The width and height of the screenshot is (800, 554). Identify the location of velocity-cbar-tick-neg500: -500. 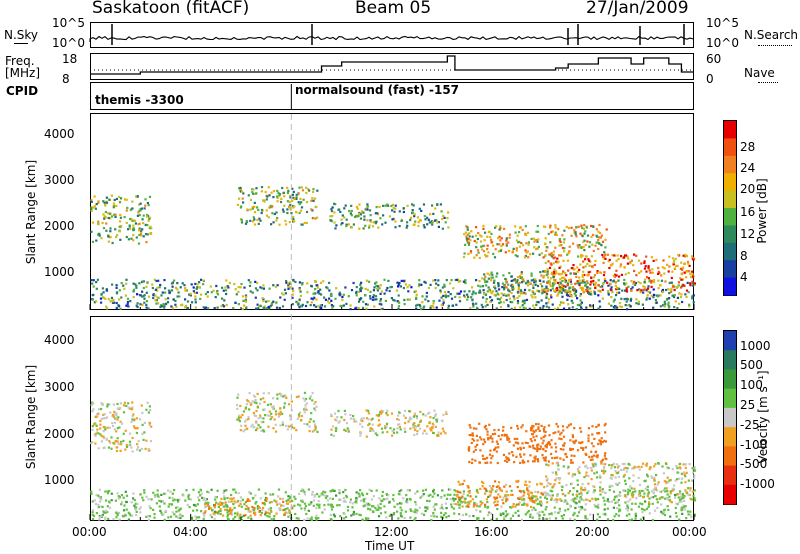
(754, 464).